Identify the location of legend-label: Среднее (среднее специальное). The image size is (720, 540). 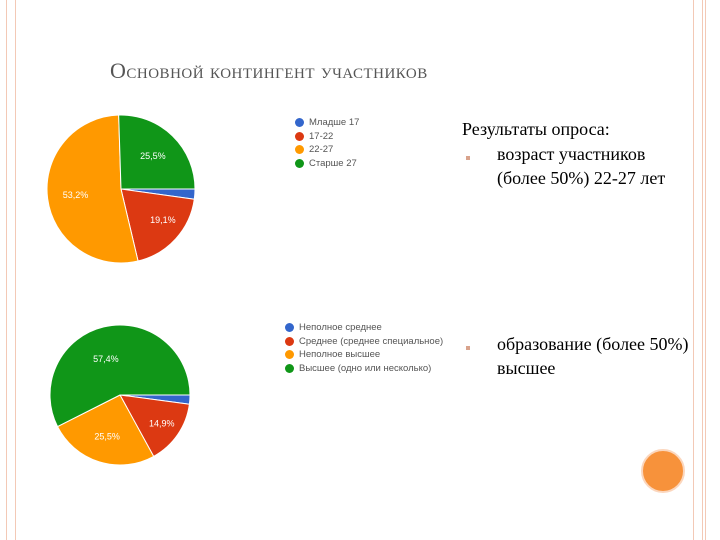
(371, 341).